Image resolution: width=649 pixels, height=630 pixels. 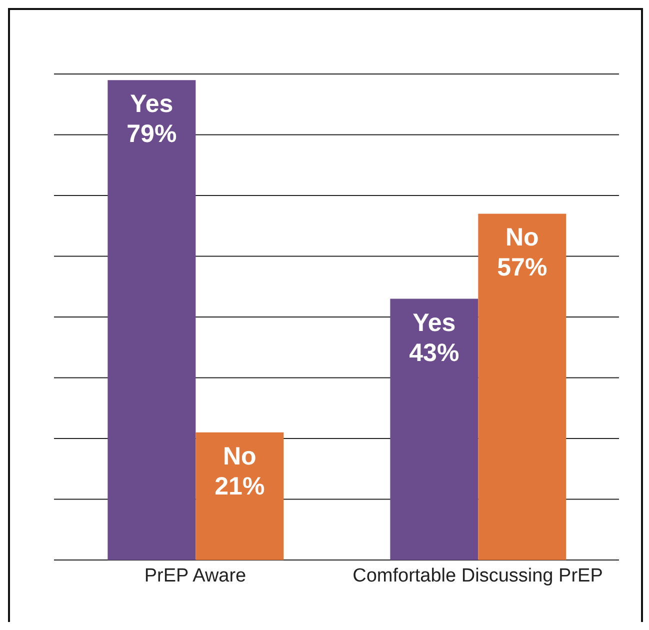 I want to click on series-label: Yes, so click(x=152, y=104).